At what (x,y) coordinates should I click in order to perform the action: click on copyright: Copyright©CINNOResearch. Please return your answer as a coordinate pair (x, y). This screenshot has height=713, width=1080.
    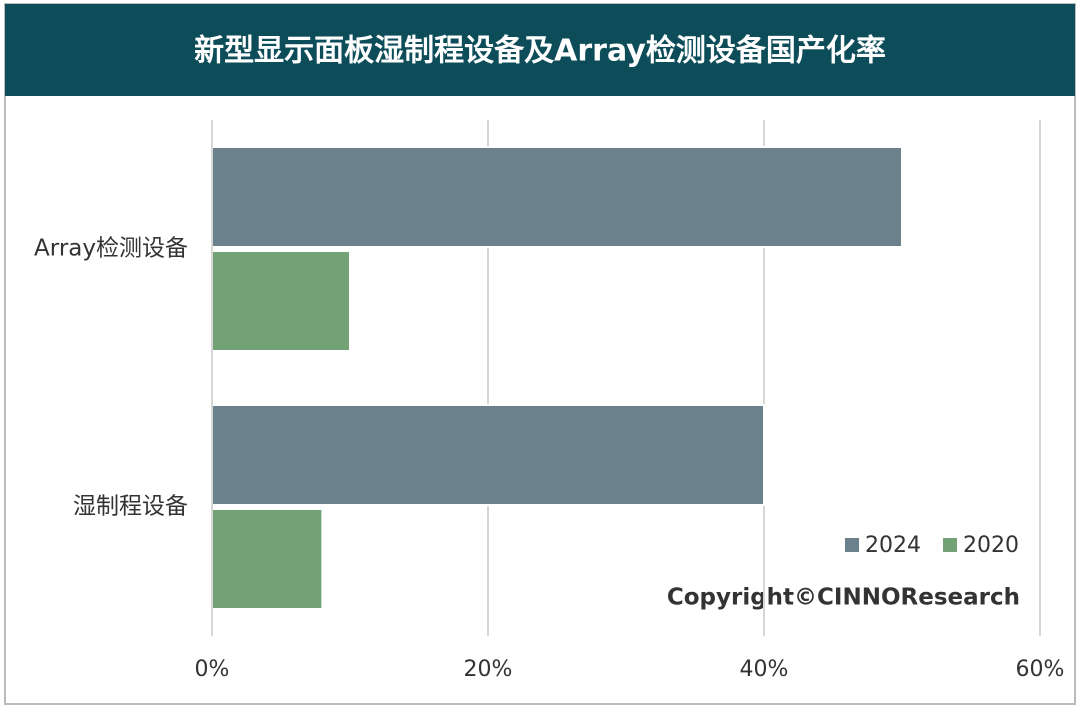
    Looking at the image, I should click on (843, 598).